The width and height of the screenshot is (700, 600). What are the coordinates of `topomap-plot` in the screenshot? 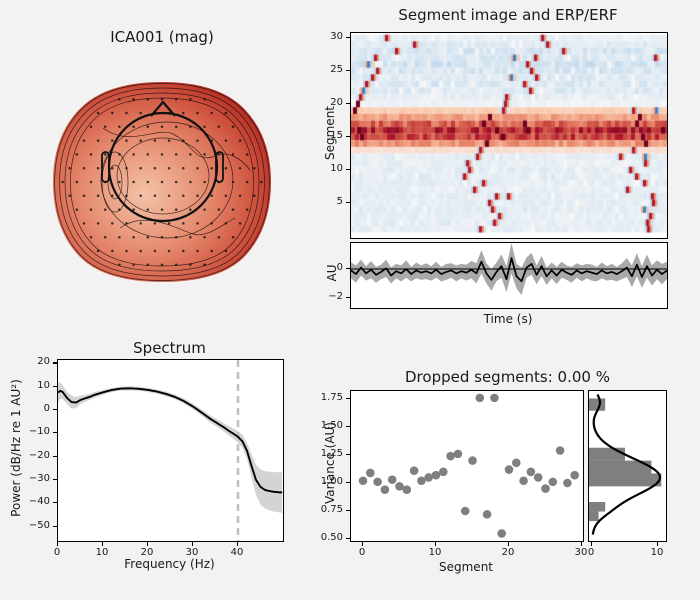 It's located at (162, 182).